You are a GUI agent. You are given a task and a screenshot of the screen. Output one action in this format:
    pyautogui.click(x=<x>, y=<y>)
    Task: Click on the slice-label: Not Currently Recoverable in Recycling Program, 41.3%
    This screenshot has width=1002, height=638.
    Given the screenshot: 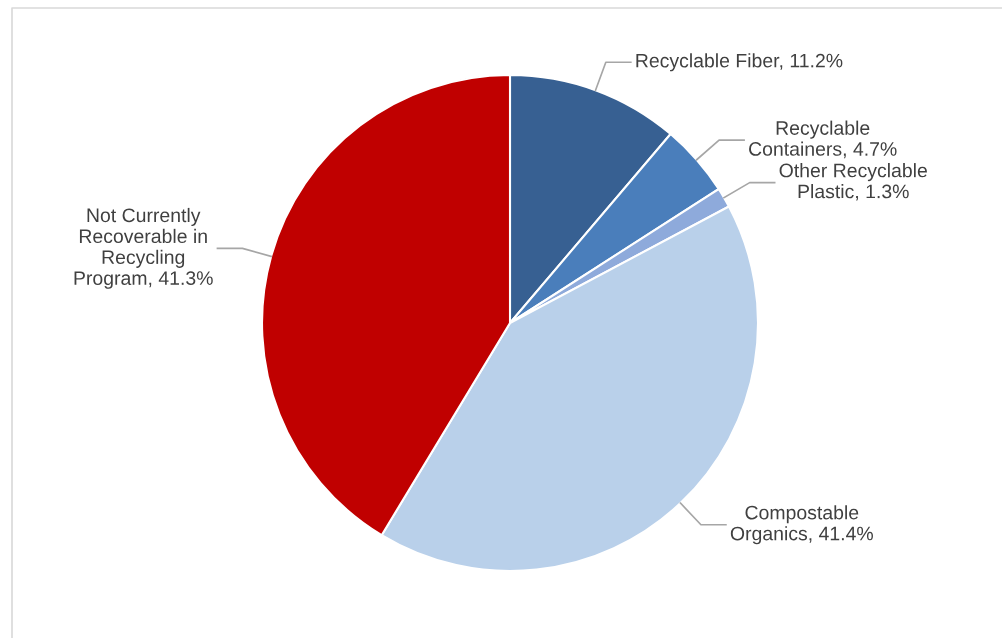 What is the action you would take?
    pyautogui.click(x=143, y=248)
    